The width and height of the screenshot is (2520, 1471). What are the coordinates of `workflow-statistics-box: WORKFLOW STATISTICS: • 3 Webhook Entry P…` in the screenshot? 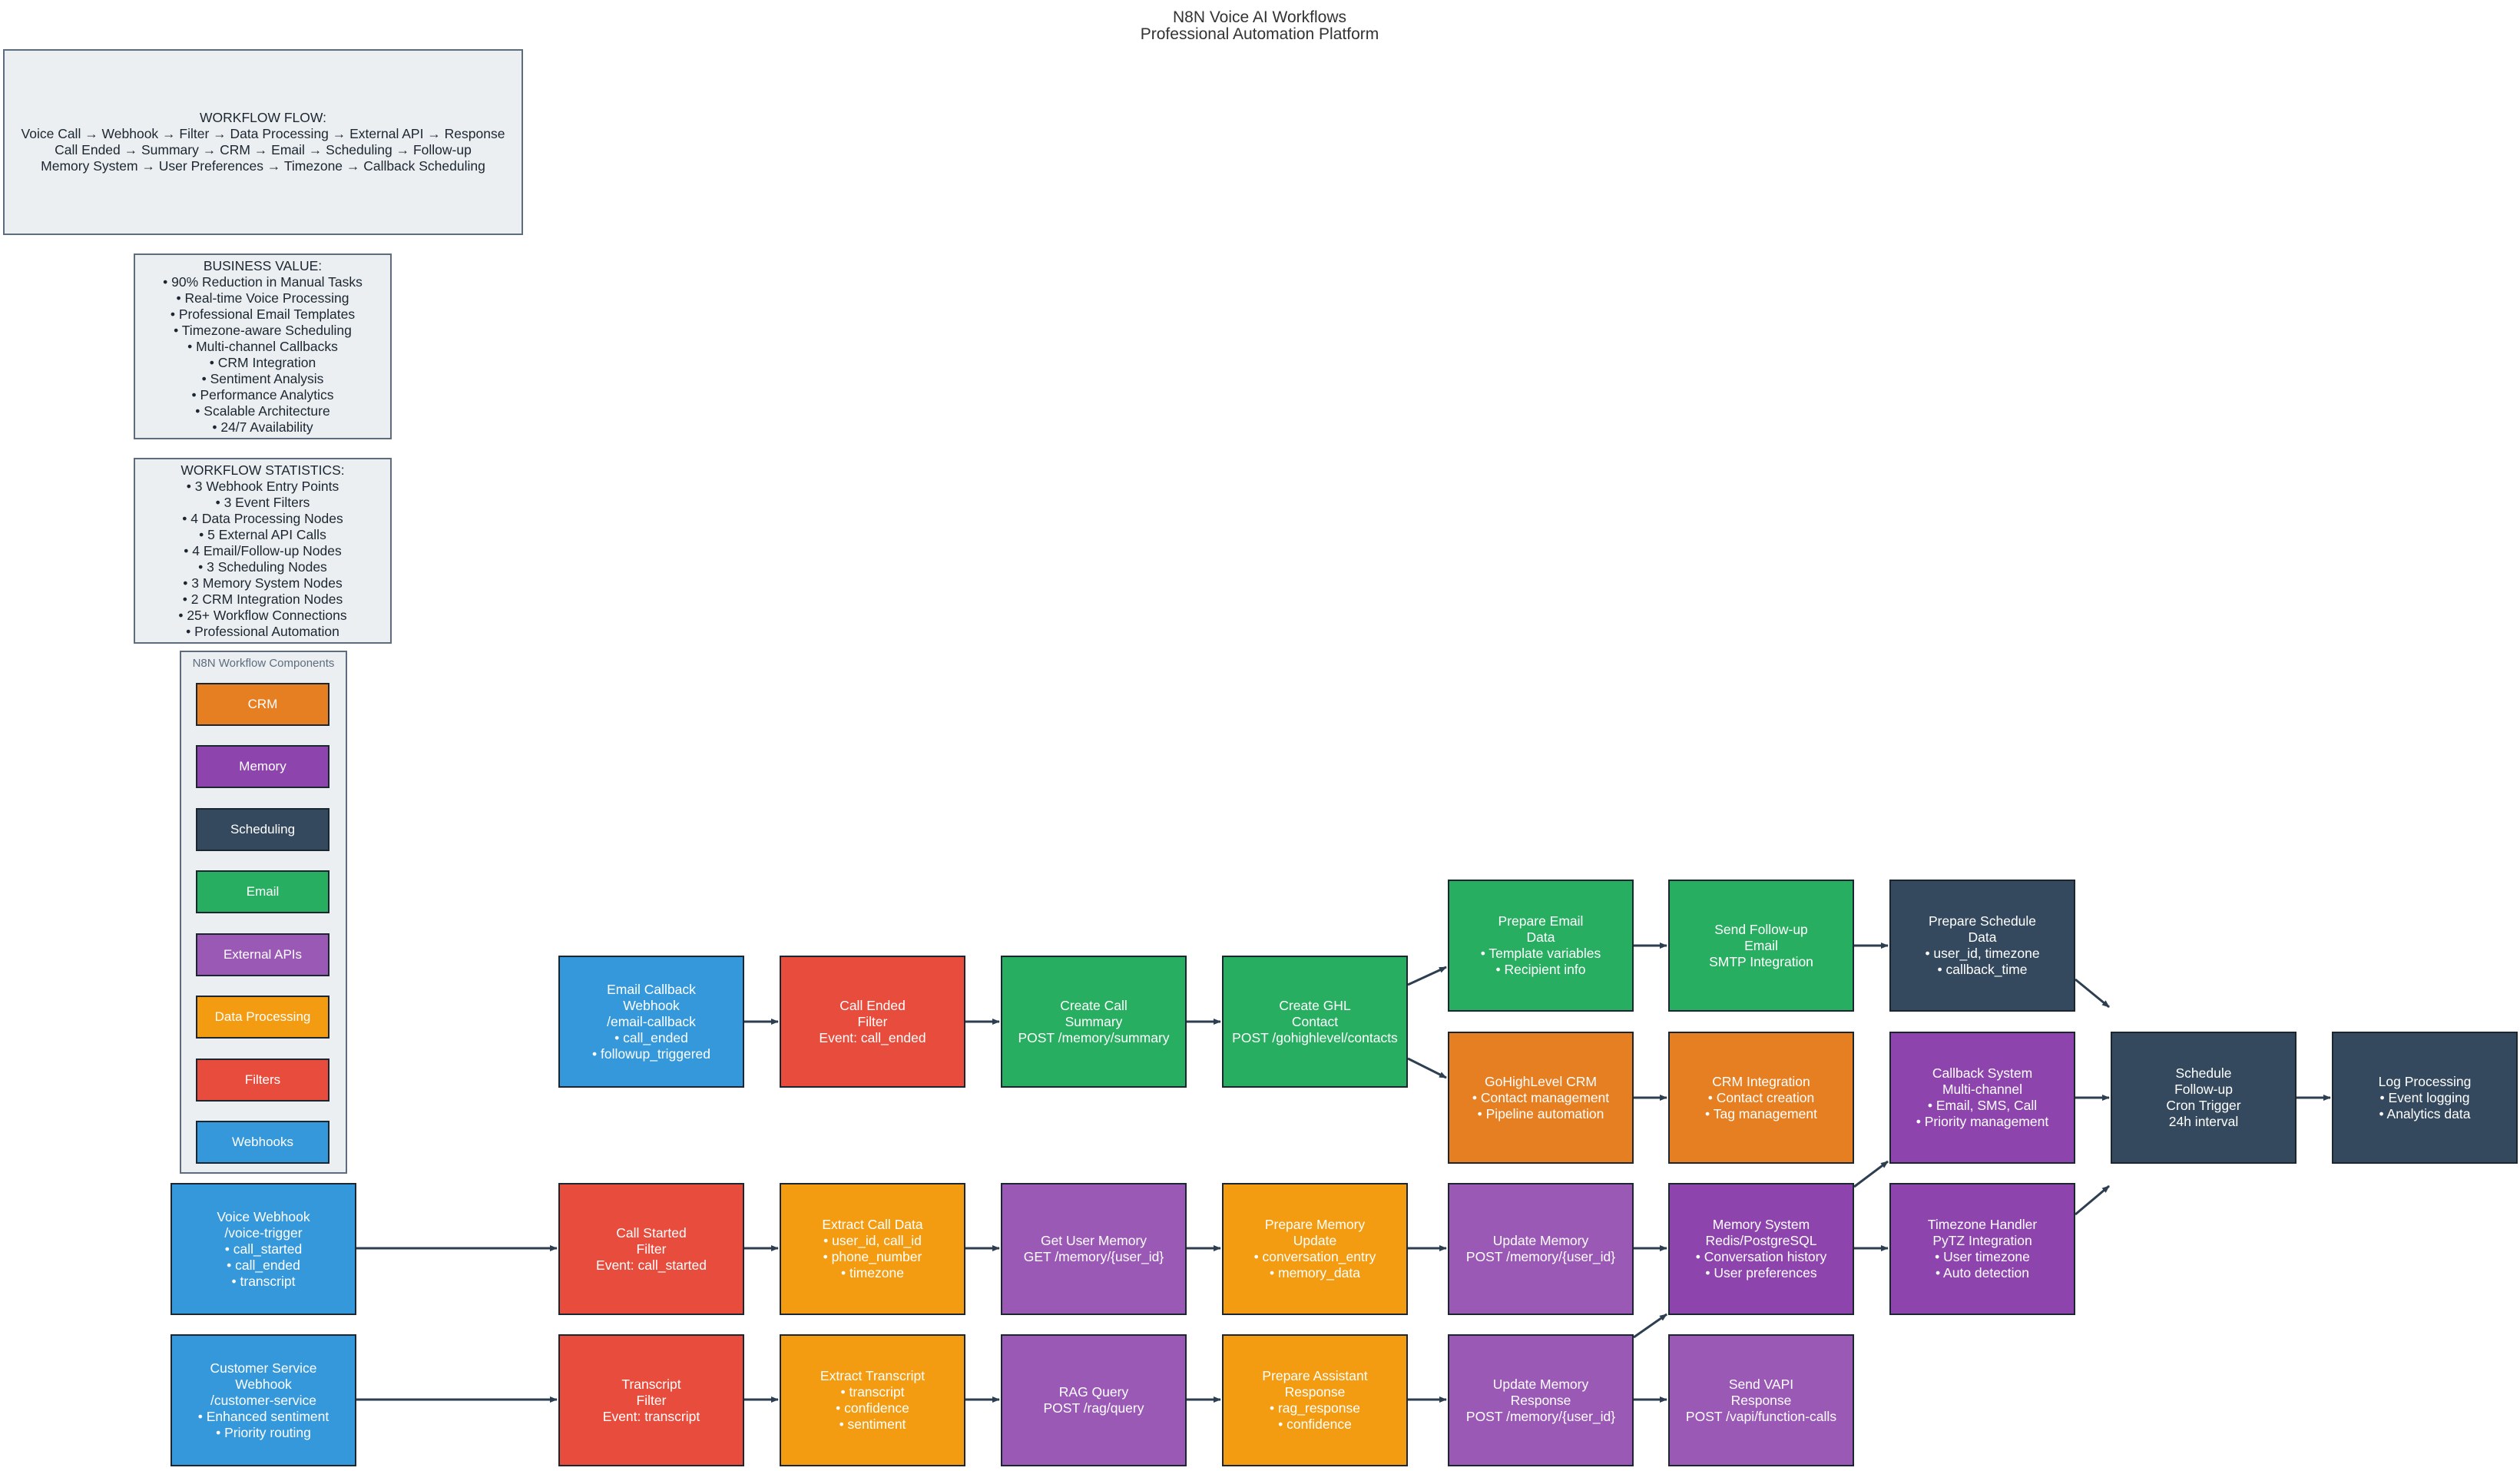 It's located at (263, 551).